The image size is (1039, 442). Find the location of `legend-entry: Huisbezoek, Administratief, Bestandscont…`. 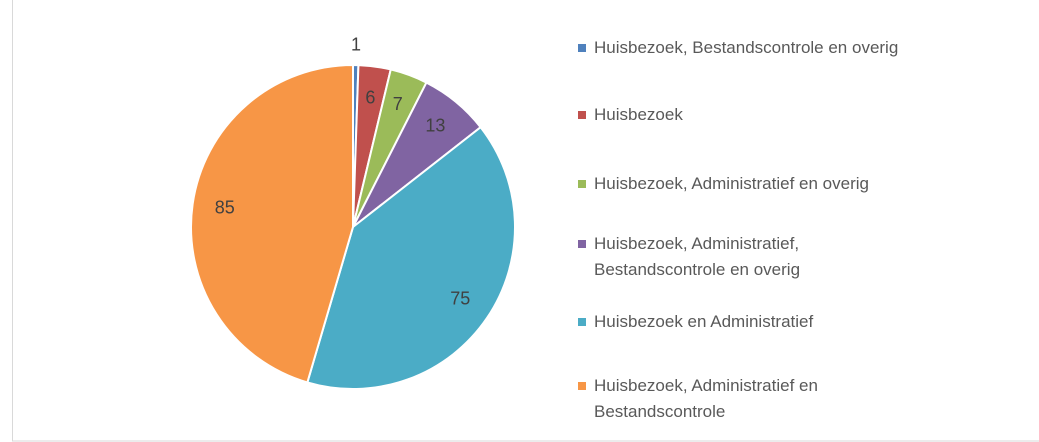

legend-entry: Huisbezoek, Administratief, Bestandscont… is located at coordinates (736, 257).